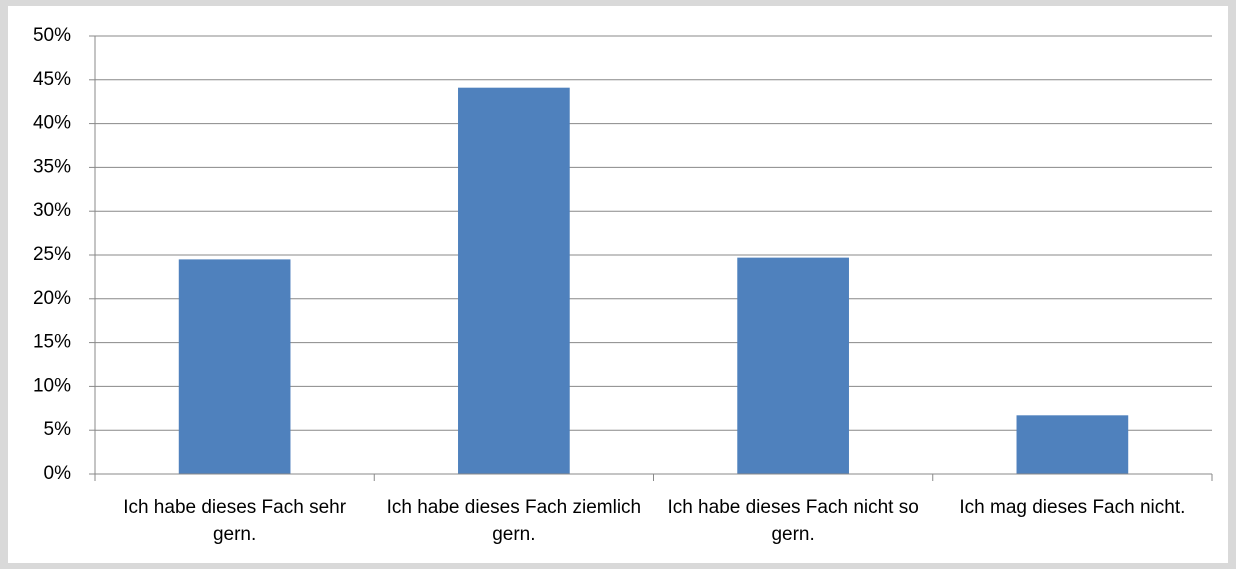 The width and height of the screenshot is (1236, 569). Describe the element at coordinates (58, 429) in the screenshot. I see `y-tick-label: 5%` at that location.